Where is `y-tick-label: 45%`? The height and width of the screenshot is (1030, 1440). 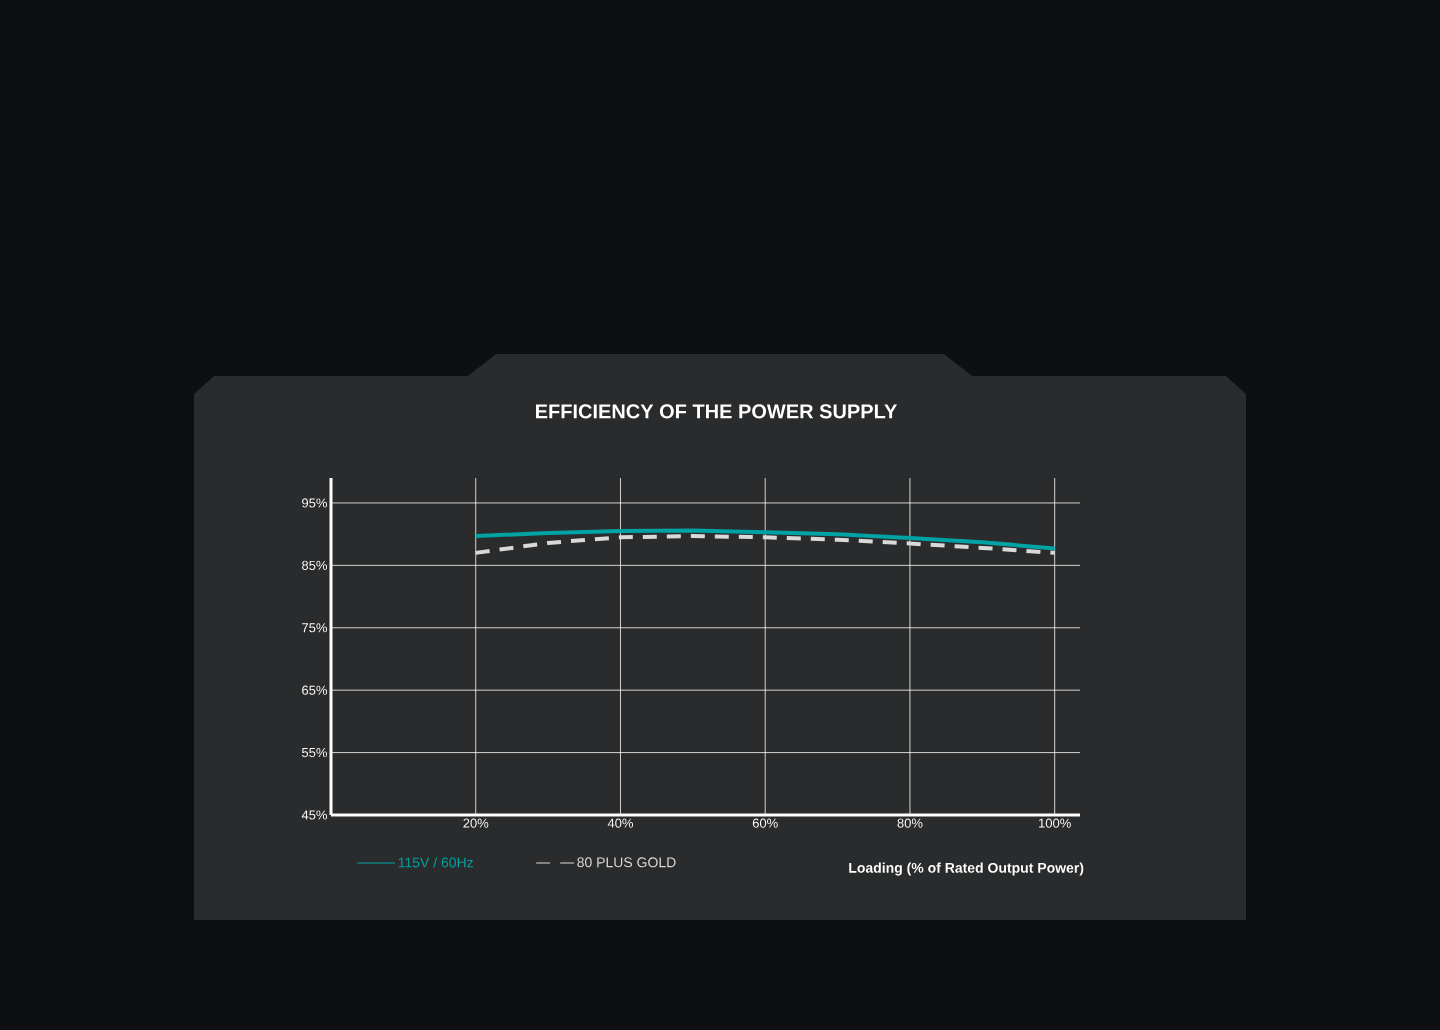
y-tick-label: 45% is located at coordinates (314, 815).